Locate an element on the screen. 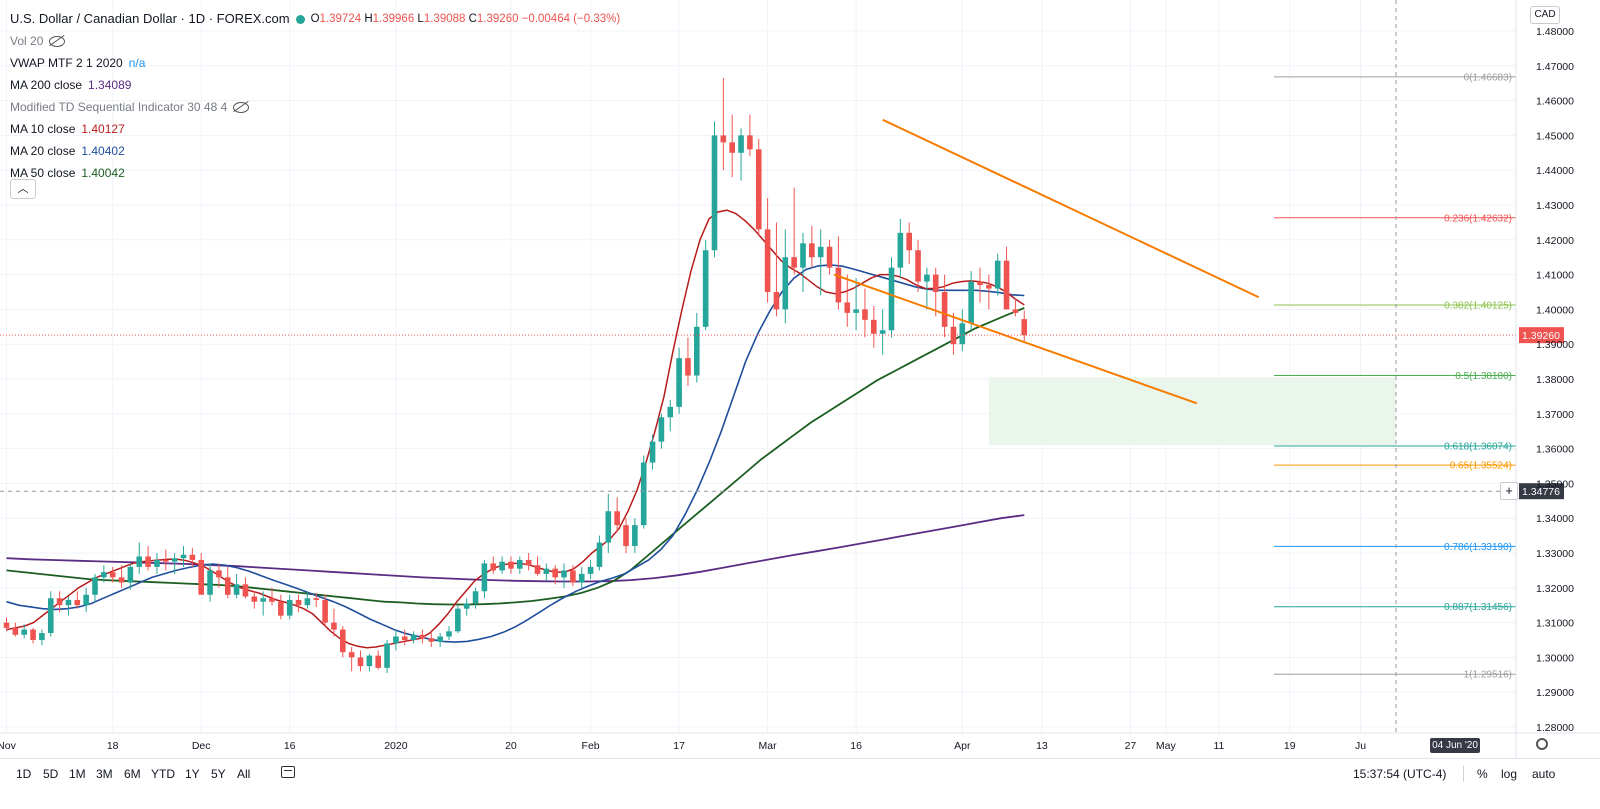 Image resolution: width=1600 pixels, height=809 pixels. indicator-row: MA 10 close 1.40127 is located at coordinates (315, 129).